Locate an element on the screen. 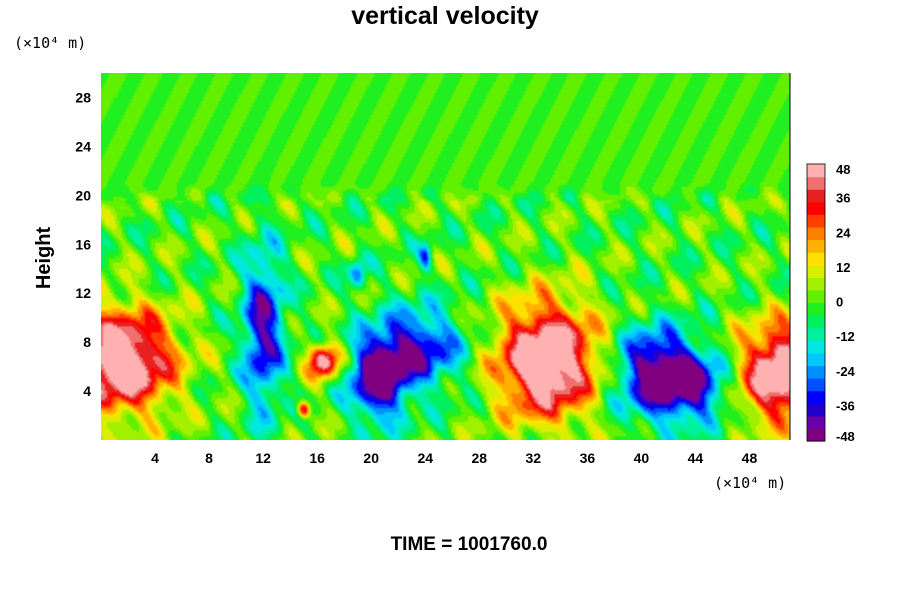 The height and width of the screenshot is (600, 900). colorbar-tick-label: 48 is located at coordinates (843, 169).